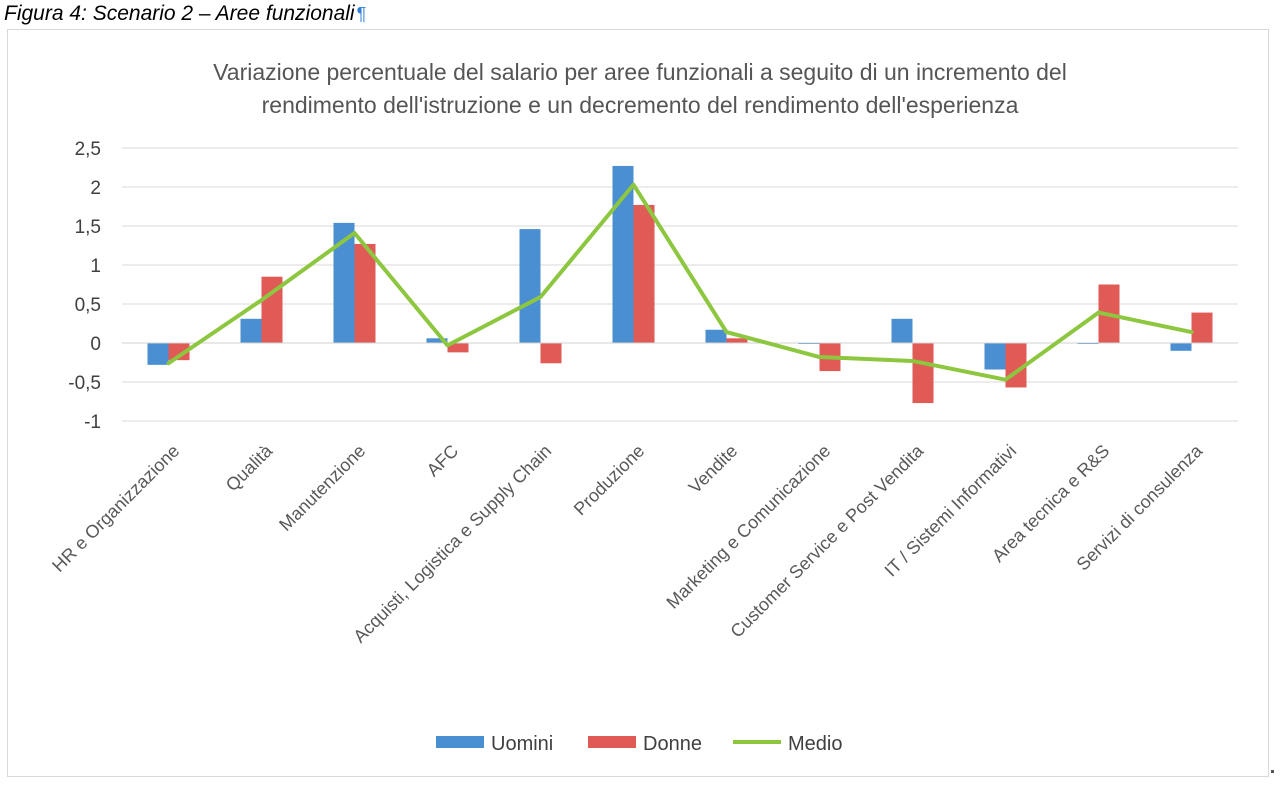 This screenshot has height=788, width=1280. Describe the element at coordinates (443, 461) in the screenshot. I see `x-tick-label: AFC` at that location.